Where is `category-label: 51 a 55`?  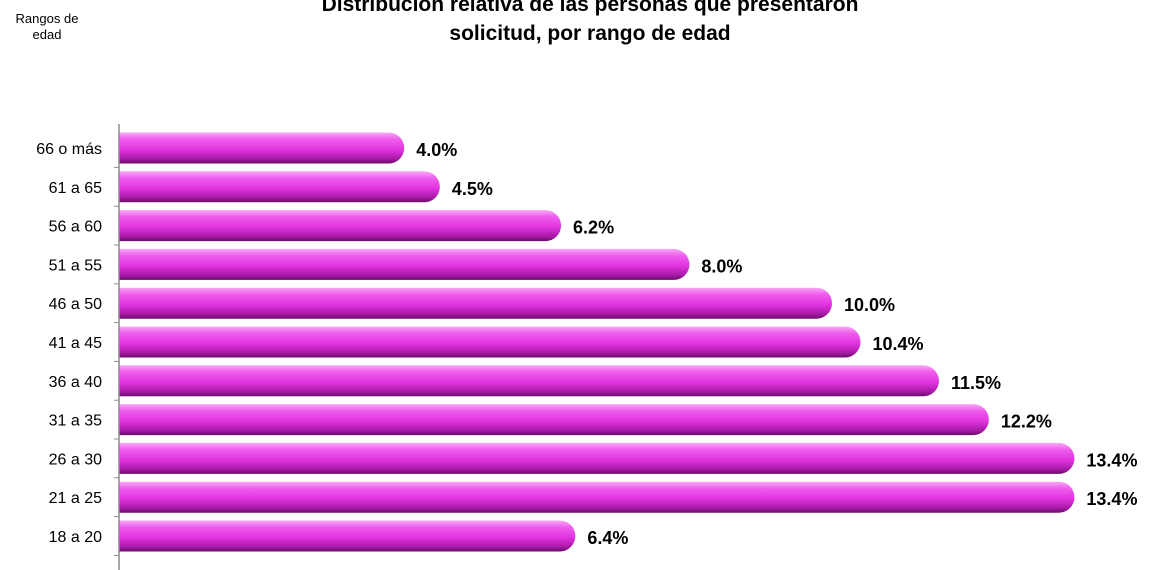
category-label: 51 a 55 is located at coordinates (75, 265).